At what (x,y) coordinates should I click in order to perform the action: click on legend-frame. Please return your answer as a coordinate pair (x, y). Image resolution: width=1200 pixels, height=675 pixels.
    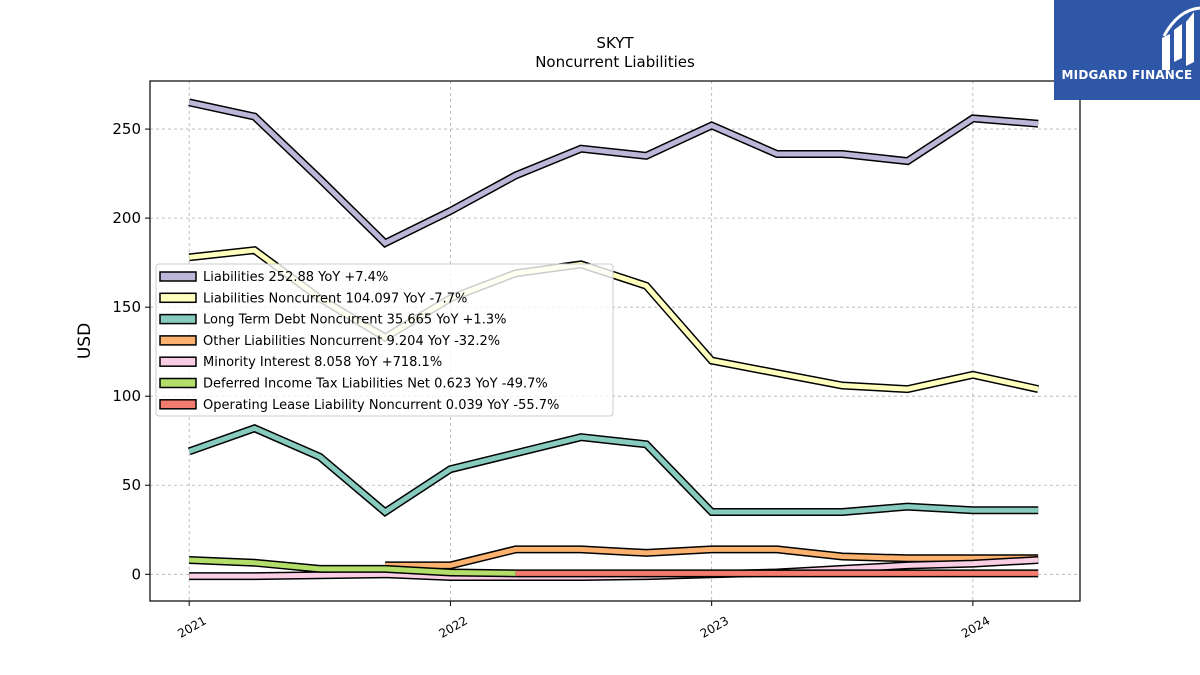
    Looking at the image, I should click on (384, 340).